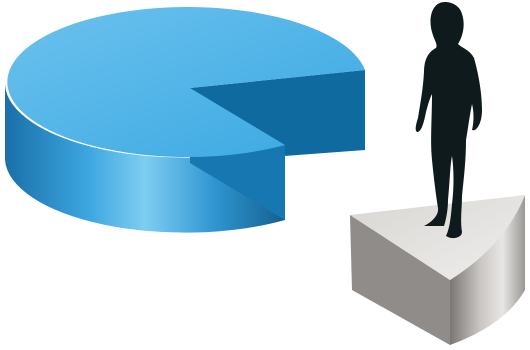  I want to click on slice-side-left, so click(400, 280).